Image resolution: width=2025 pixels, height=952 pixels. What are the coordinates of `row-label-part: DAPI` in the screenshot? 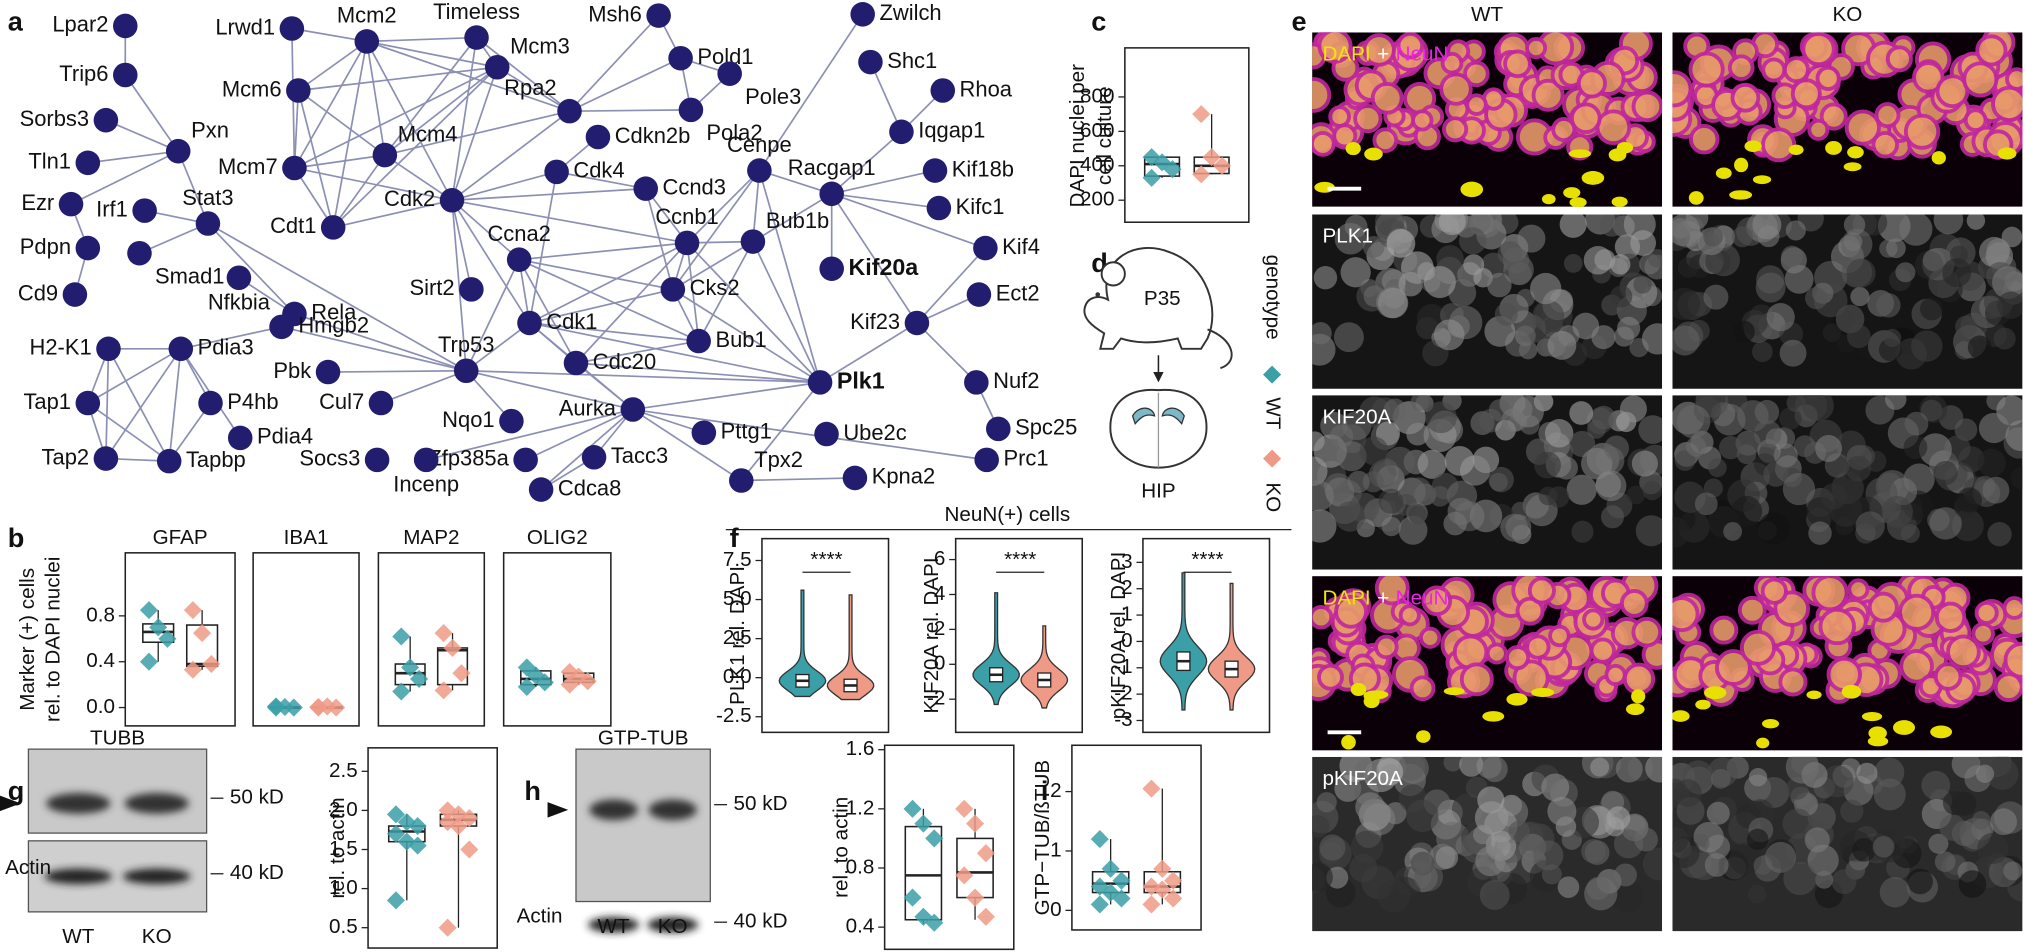 It's located at (1346, 54).